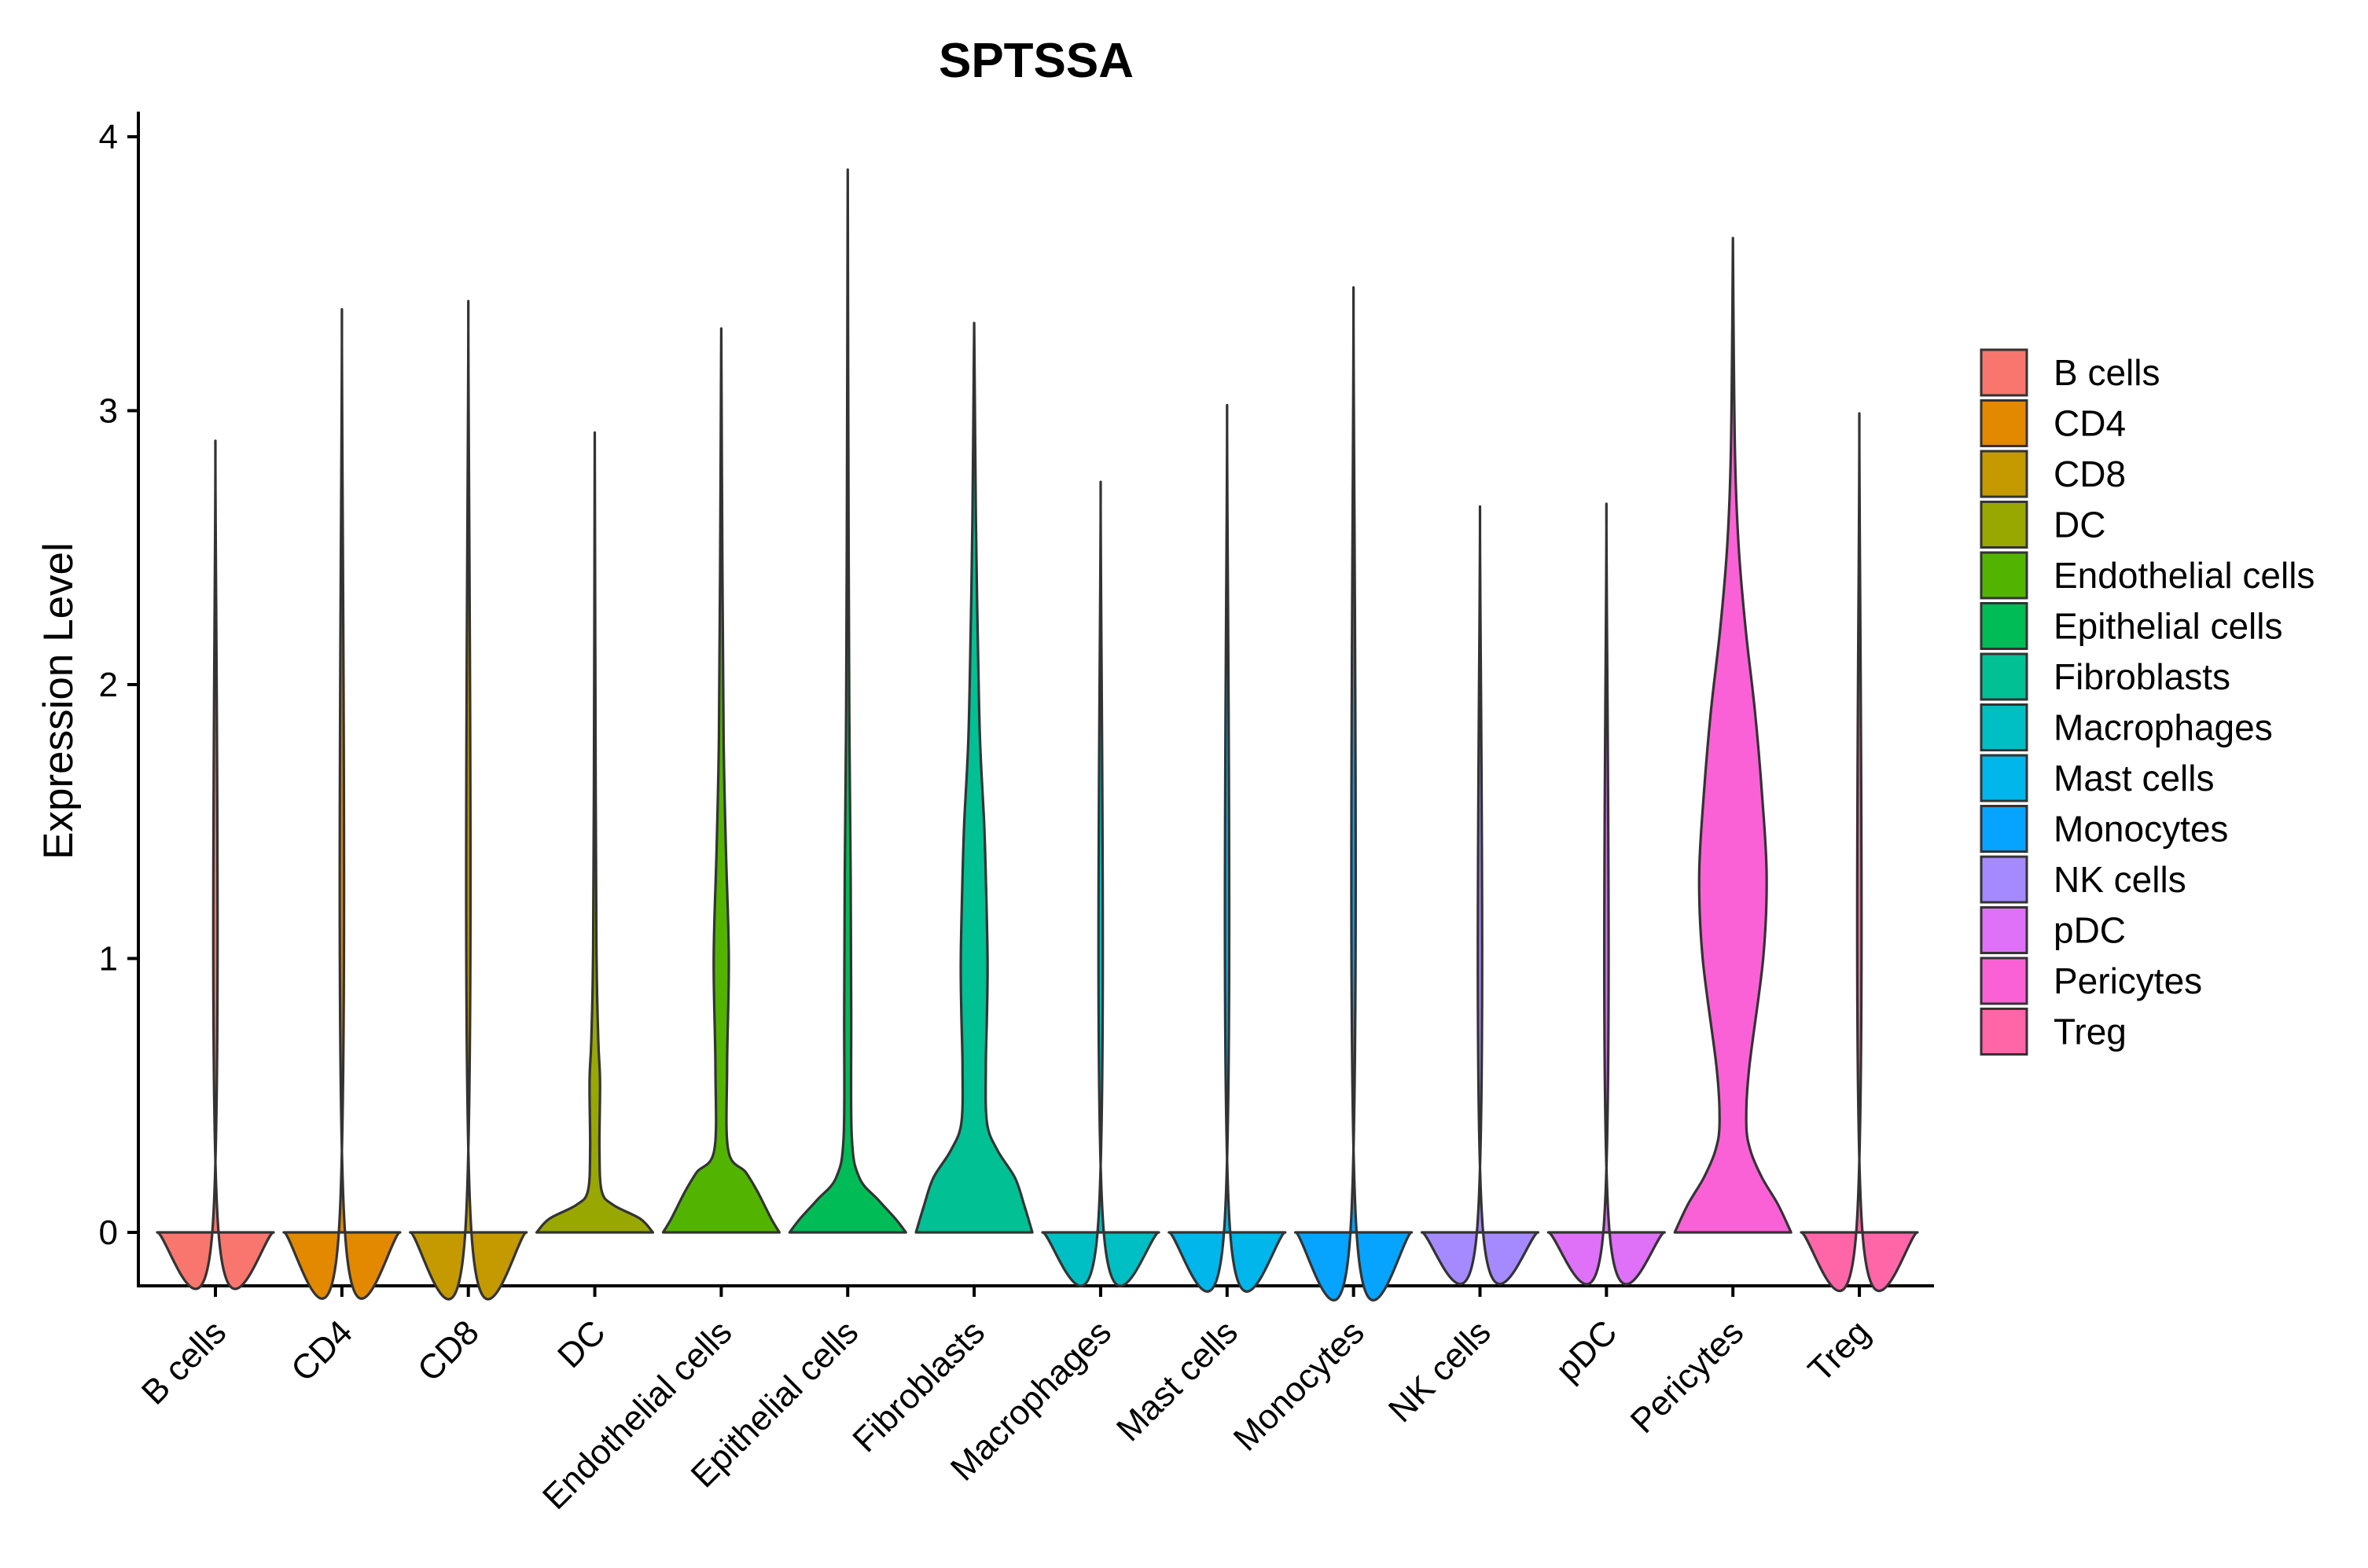 This screenshot has height=1568, width=2368. I want to click on y-axis-label: Expression Level, so click(58, 701).